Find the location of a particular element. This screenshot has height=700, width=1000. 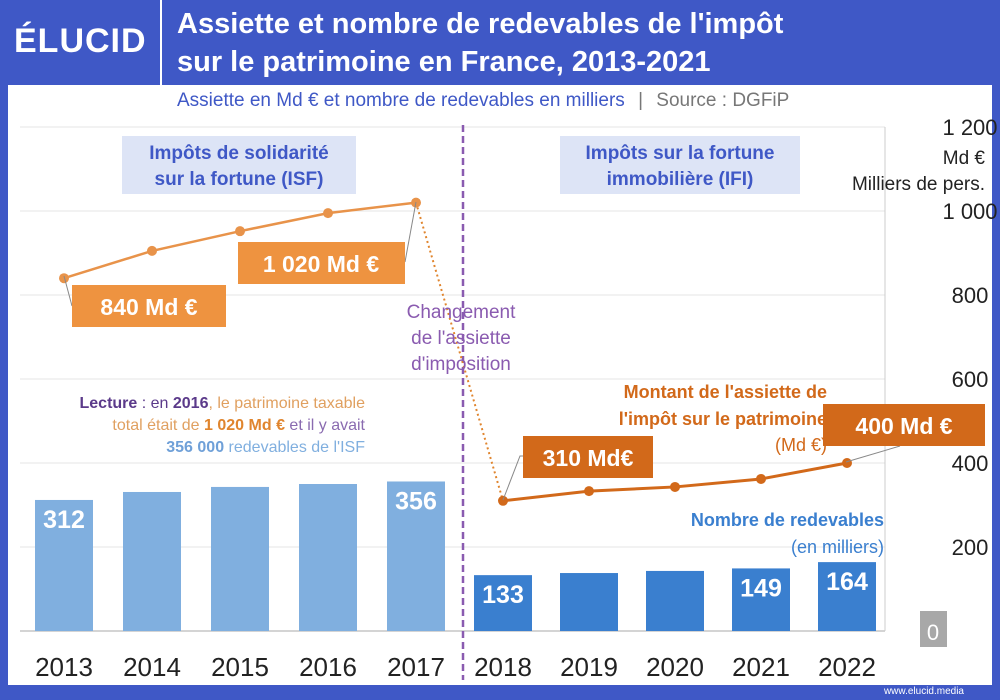

ifi-title-2: immobilière (IFI) is located at coordinates (680, 179).